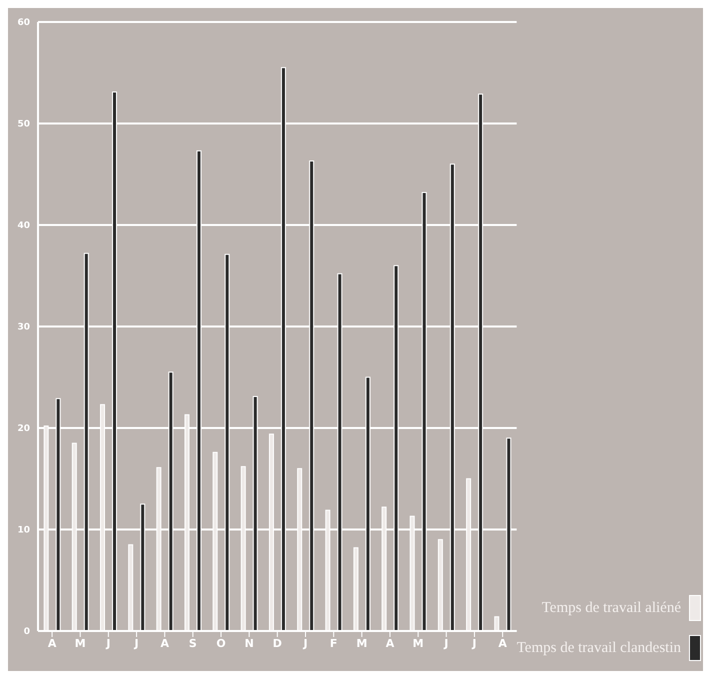 This screenshot has width=711, height=679. What do you see at coordinates (598, 648) in the screenshot?
I see `legend-label: Temps de travail clandestin` at bounding box center [598, 648].